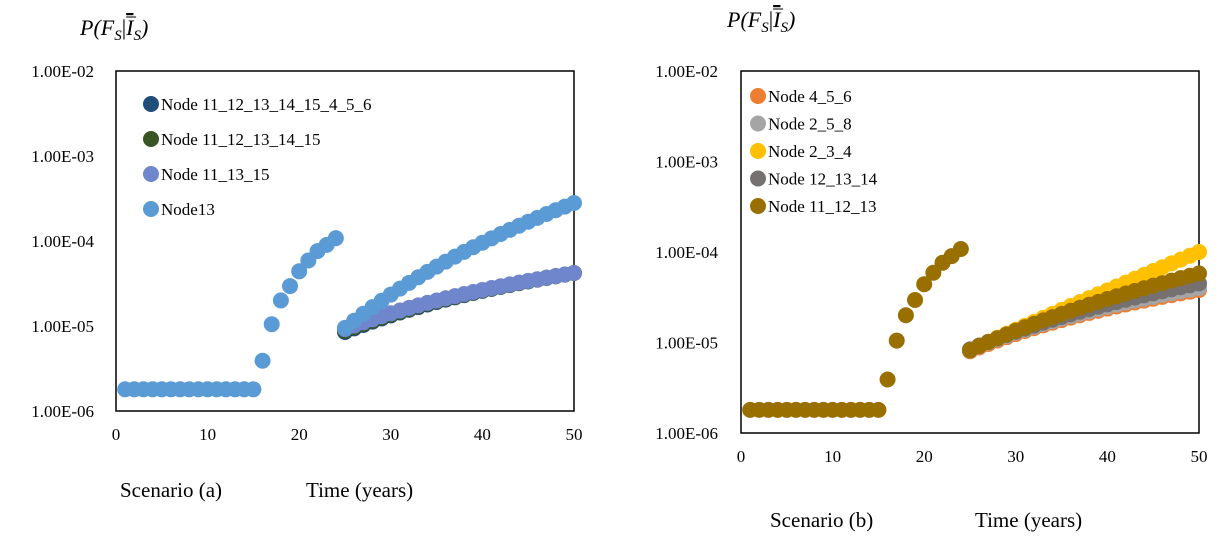  Describe the element at coordinates (810, 96) in the screenshot. I see `legend-label: Node 4_5_6` at that location.